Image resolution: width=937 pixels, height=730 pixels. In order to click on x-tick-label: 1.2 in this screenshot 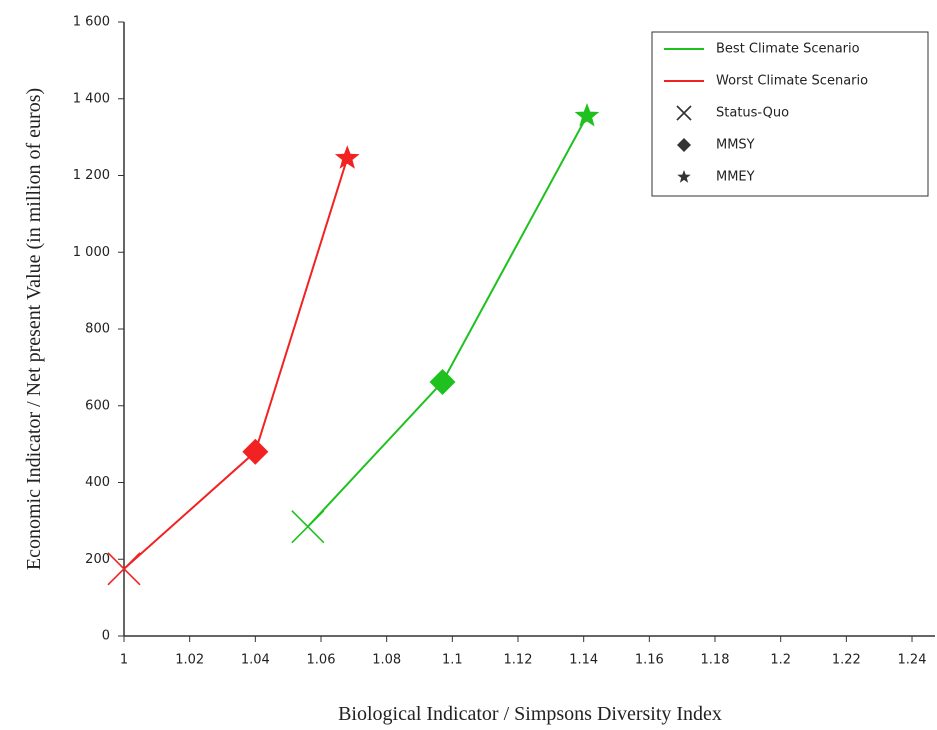, I will do `click(780, 660)`.